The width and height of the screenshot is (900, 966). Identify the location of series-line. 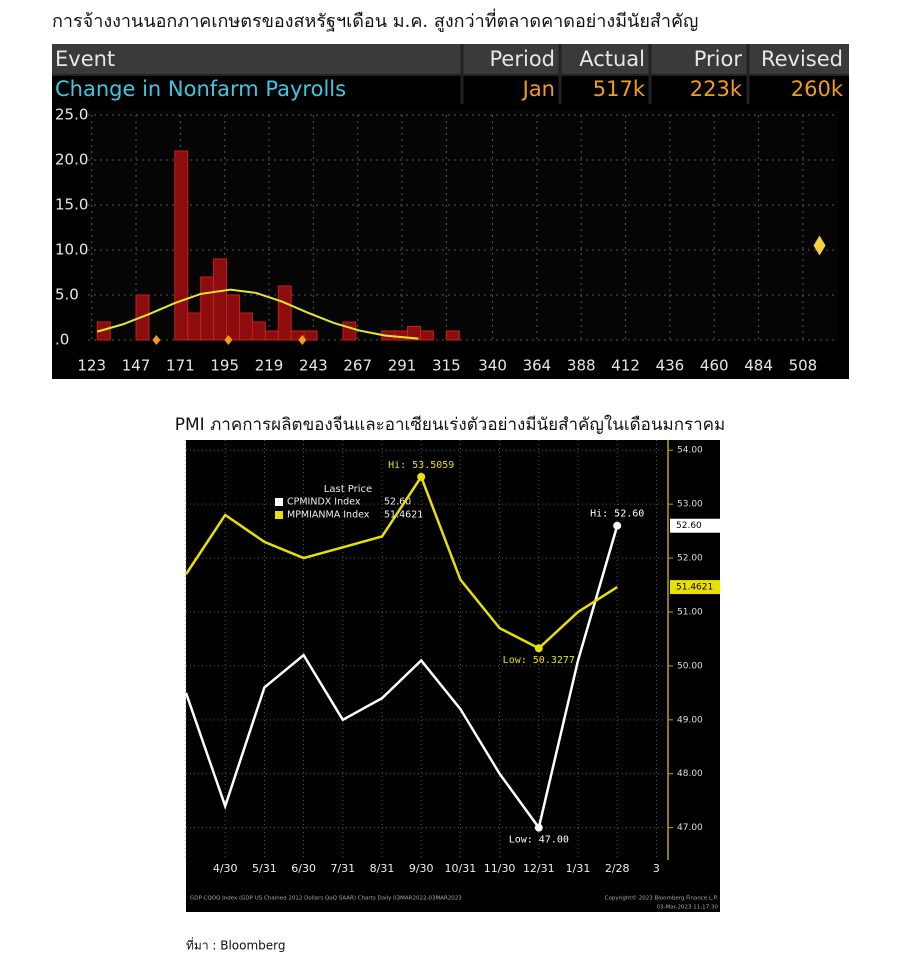
(401, 562).